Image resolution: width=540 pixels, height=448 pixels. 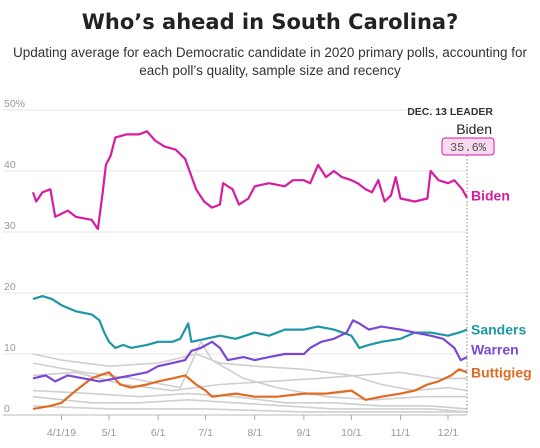 I want to click on x-tick-label: 6/1, so click(x=158, y=433).